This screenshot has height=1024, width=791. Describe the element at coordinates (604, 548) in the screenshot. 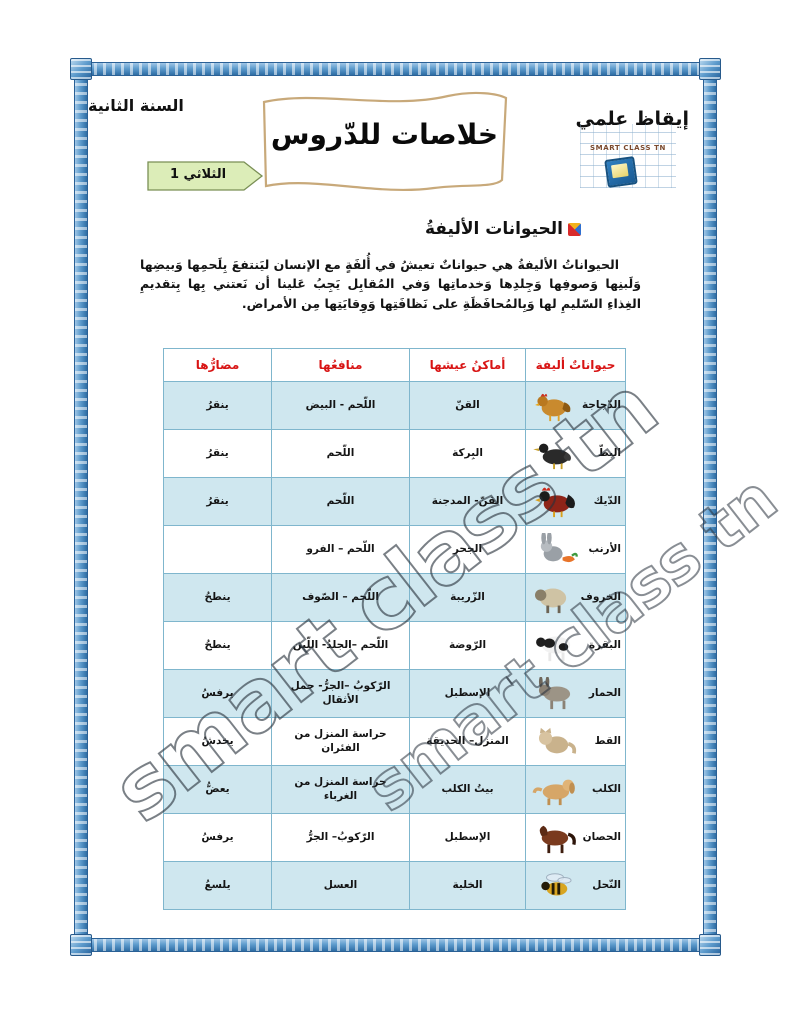

I see `animal-name: الأرنب` at that location.